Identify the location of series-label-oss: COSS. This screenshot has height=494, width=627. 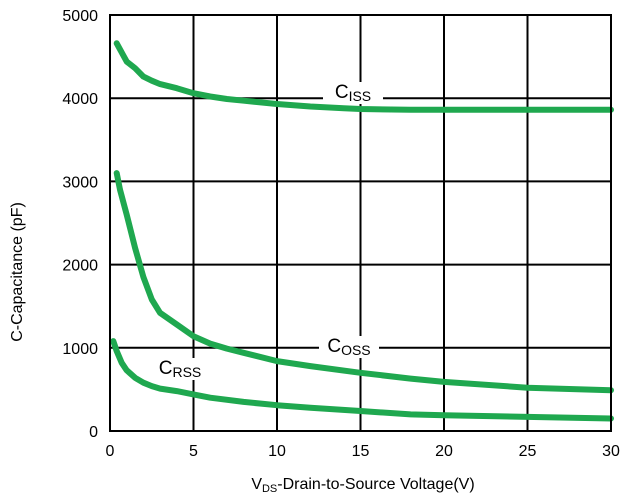
(348, 347).